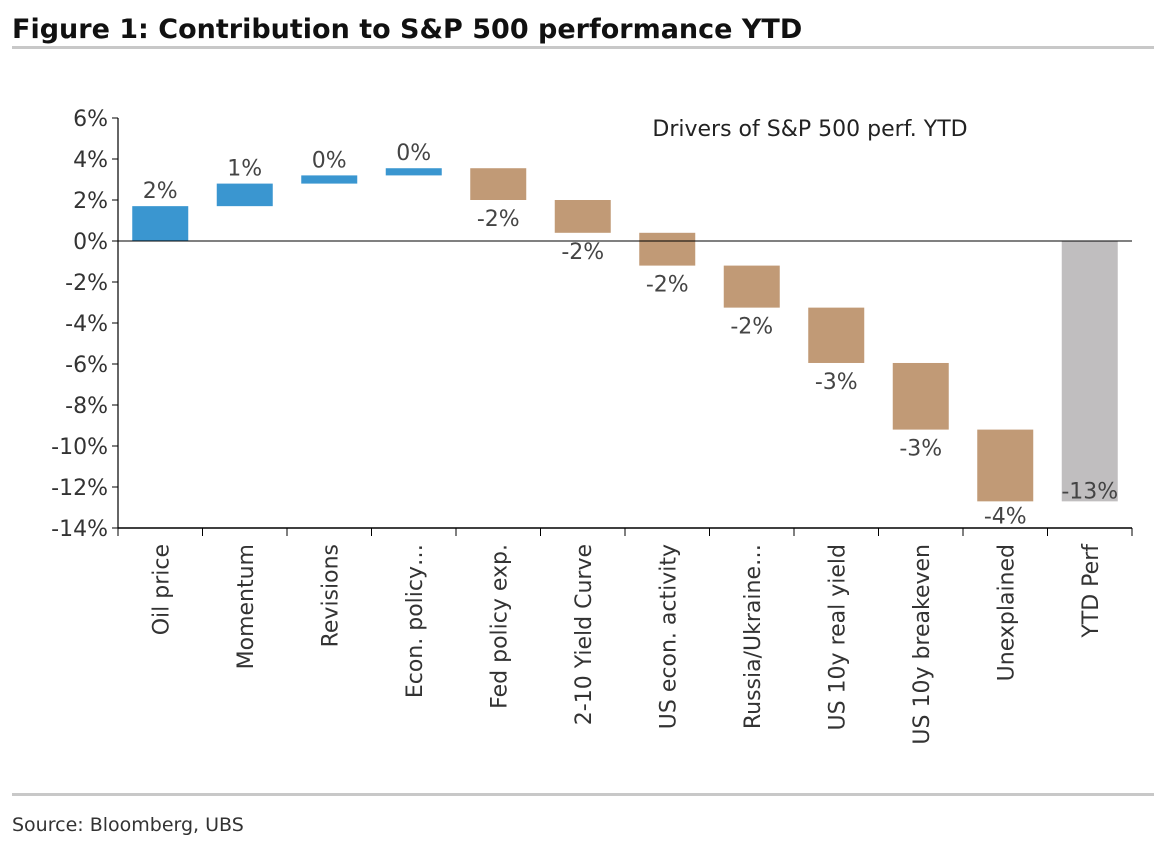 Image resolution: width=1174 pixels, height=843 pixels. Describe the element at coordinates (667, 285) in the screenshot. I see `data-label-7: -2%` at that location.